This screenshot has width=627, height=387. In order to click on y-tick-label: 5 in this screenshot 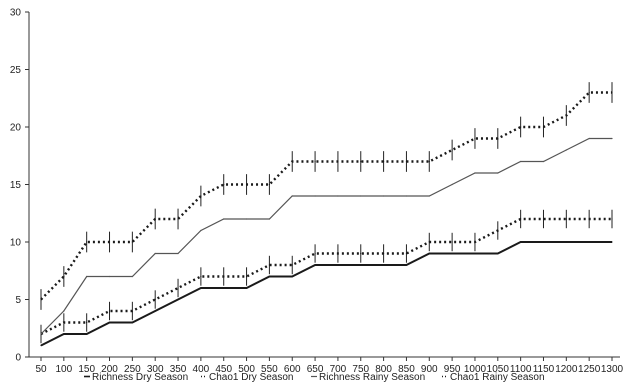, I will do `click(18, 300)`.